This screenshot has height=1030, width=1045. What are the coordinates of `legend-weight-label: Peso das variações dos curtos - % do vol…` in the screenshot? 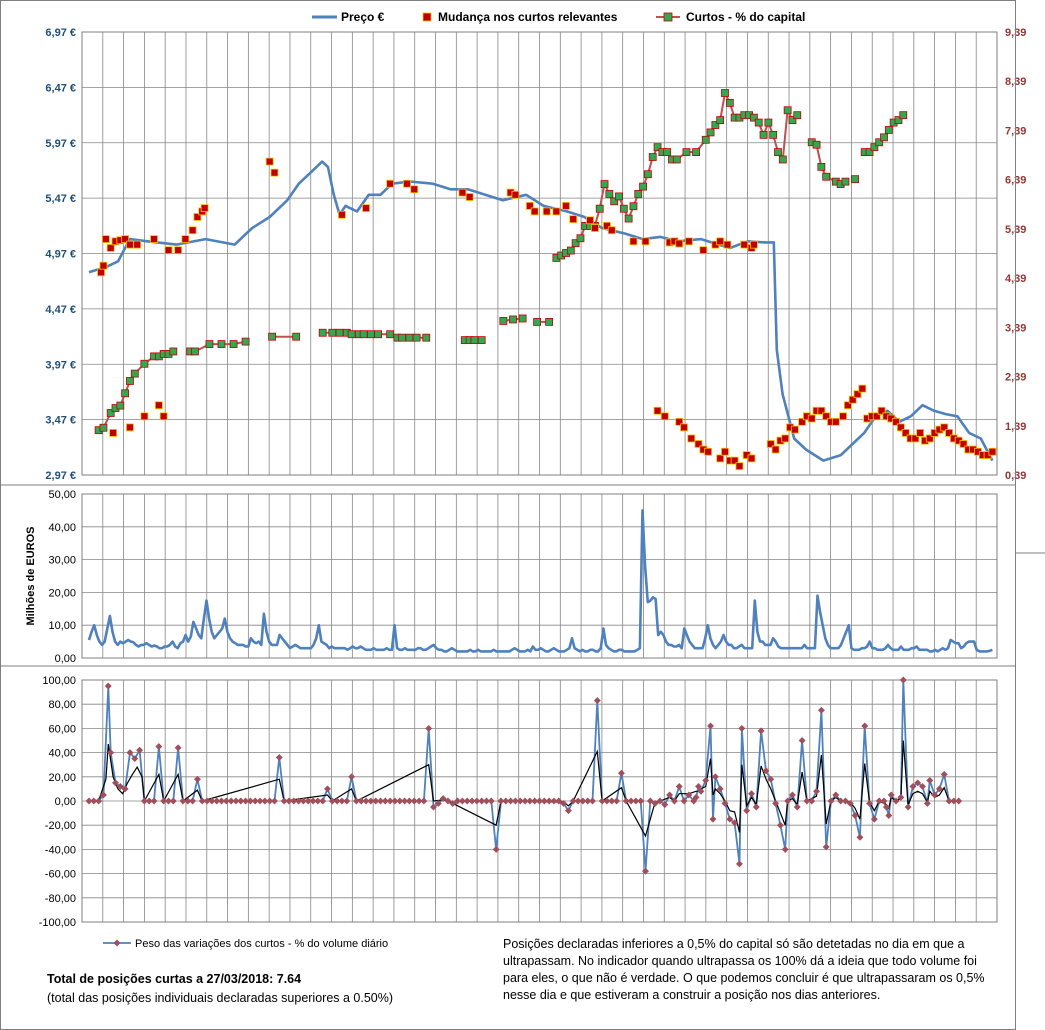 It's located at (261, 944).